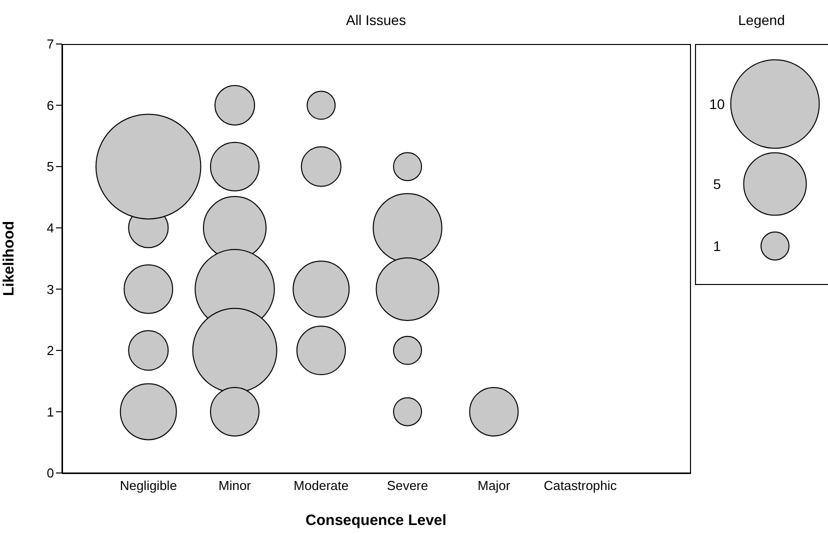 This screenshot has width=828, height=534. Describe the element at coordinates (376, 20) in the screenshot. I see `chart-title: All Issues` at that location.